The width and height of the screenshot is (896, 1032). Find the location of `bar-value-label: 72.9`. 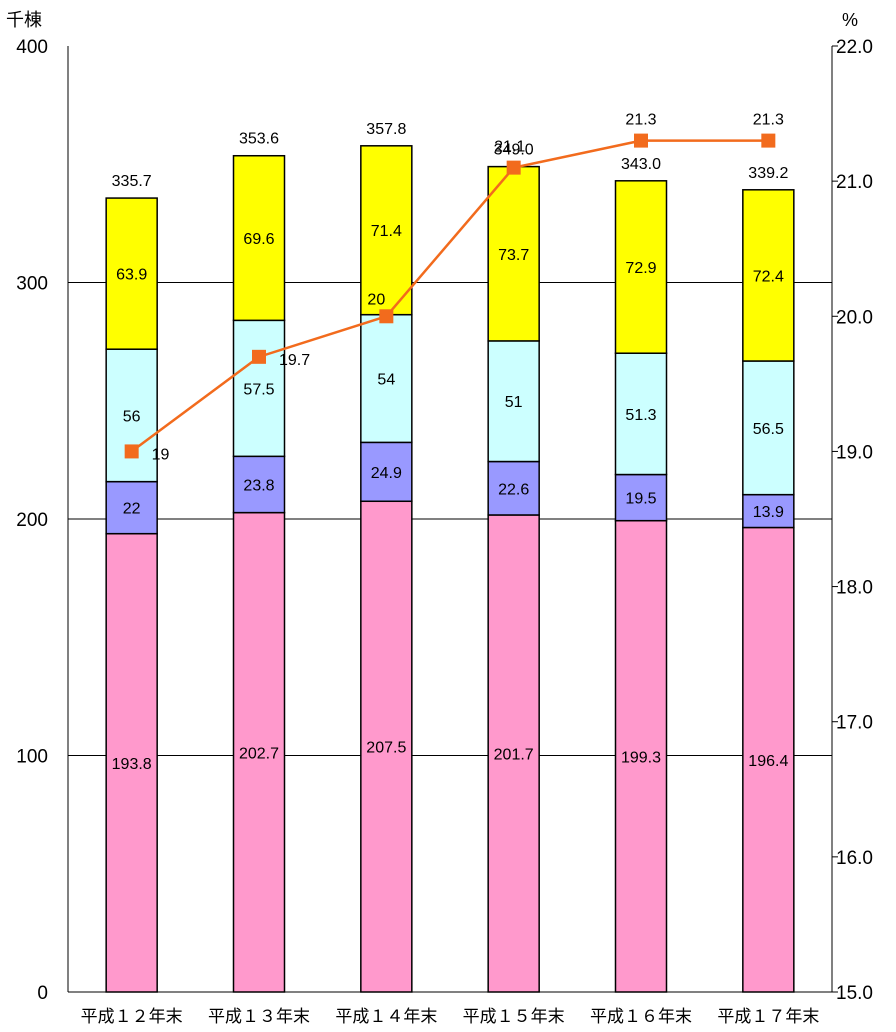

bar-value-label: 72.9 is located at coordinates (640, 268).